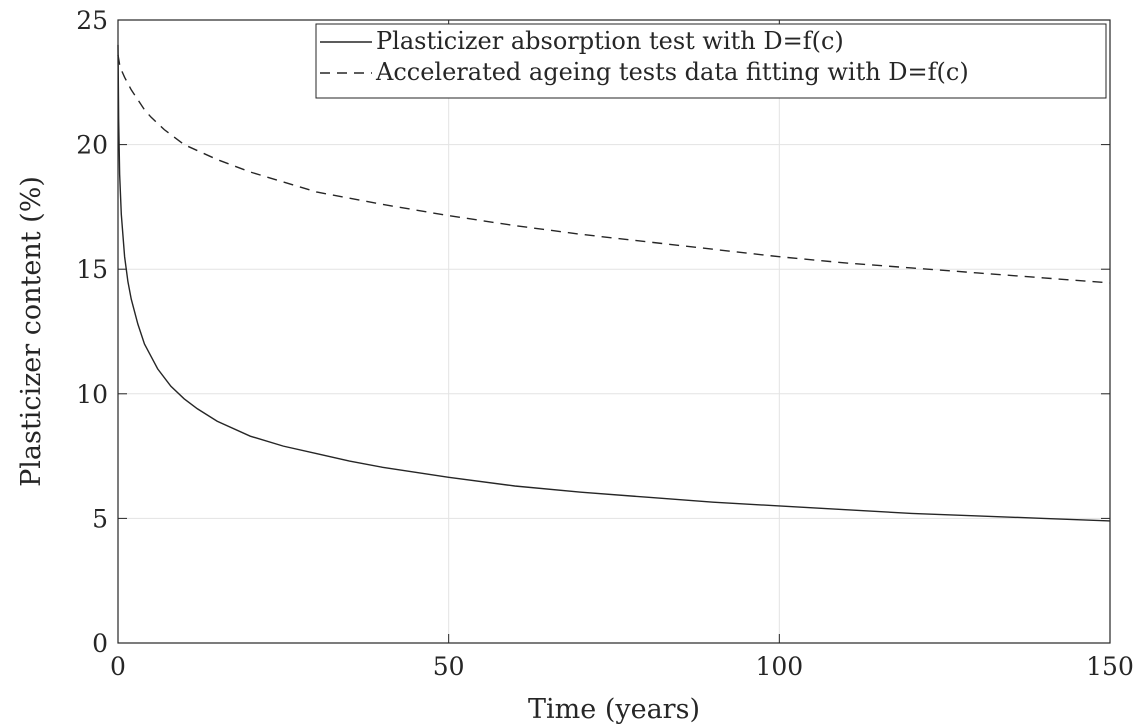 Image resolution: width=1142 pixels, height=727 pixels. I want to click on y-tick-label: 25, so click(92, 20).